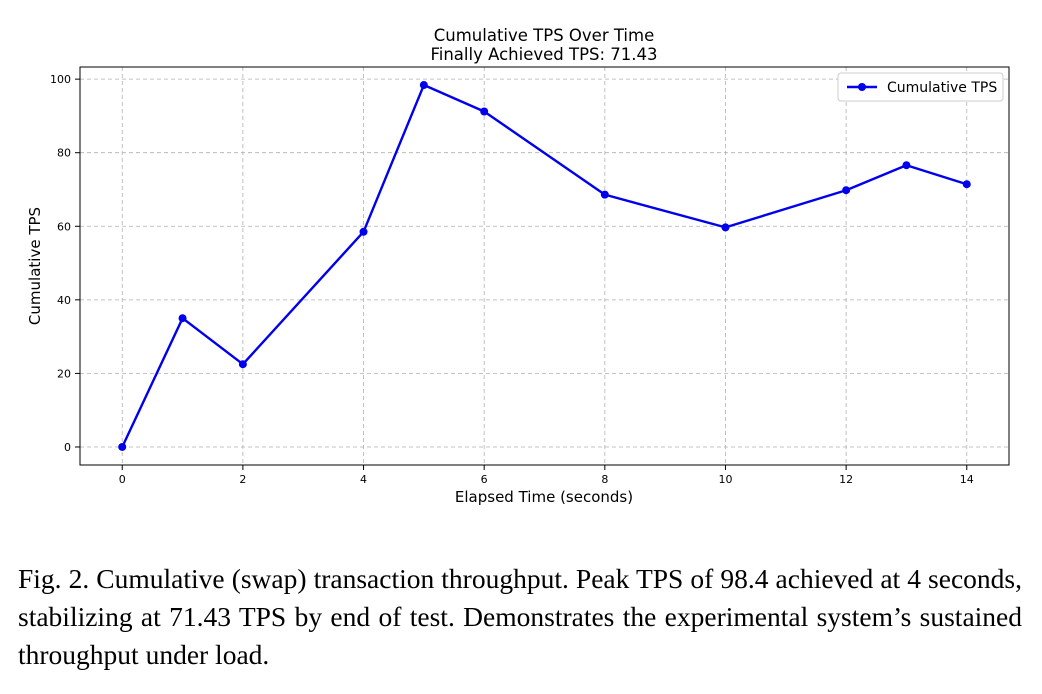 The image size is (1042, 694). Describe the element at coordinates (725, 479) in the screenshot. I see `x-tick-label: 10` at that location.